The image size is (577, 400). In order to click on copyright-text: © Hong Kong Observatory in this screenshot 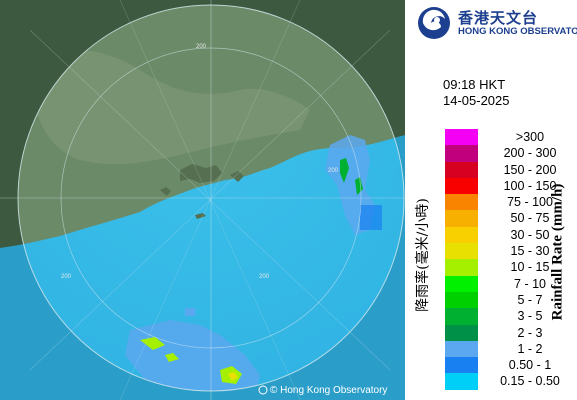, I will do `click(329, 390)`.